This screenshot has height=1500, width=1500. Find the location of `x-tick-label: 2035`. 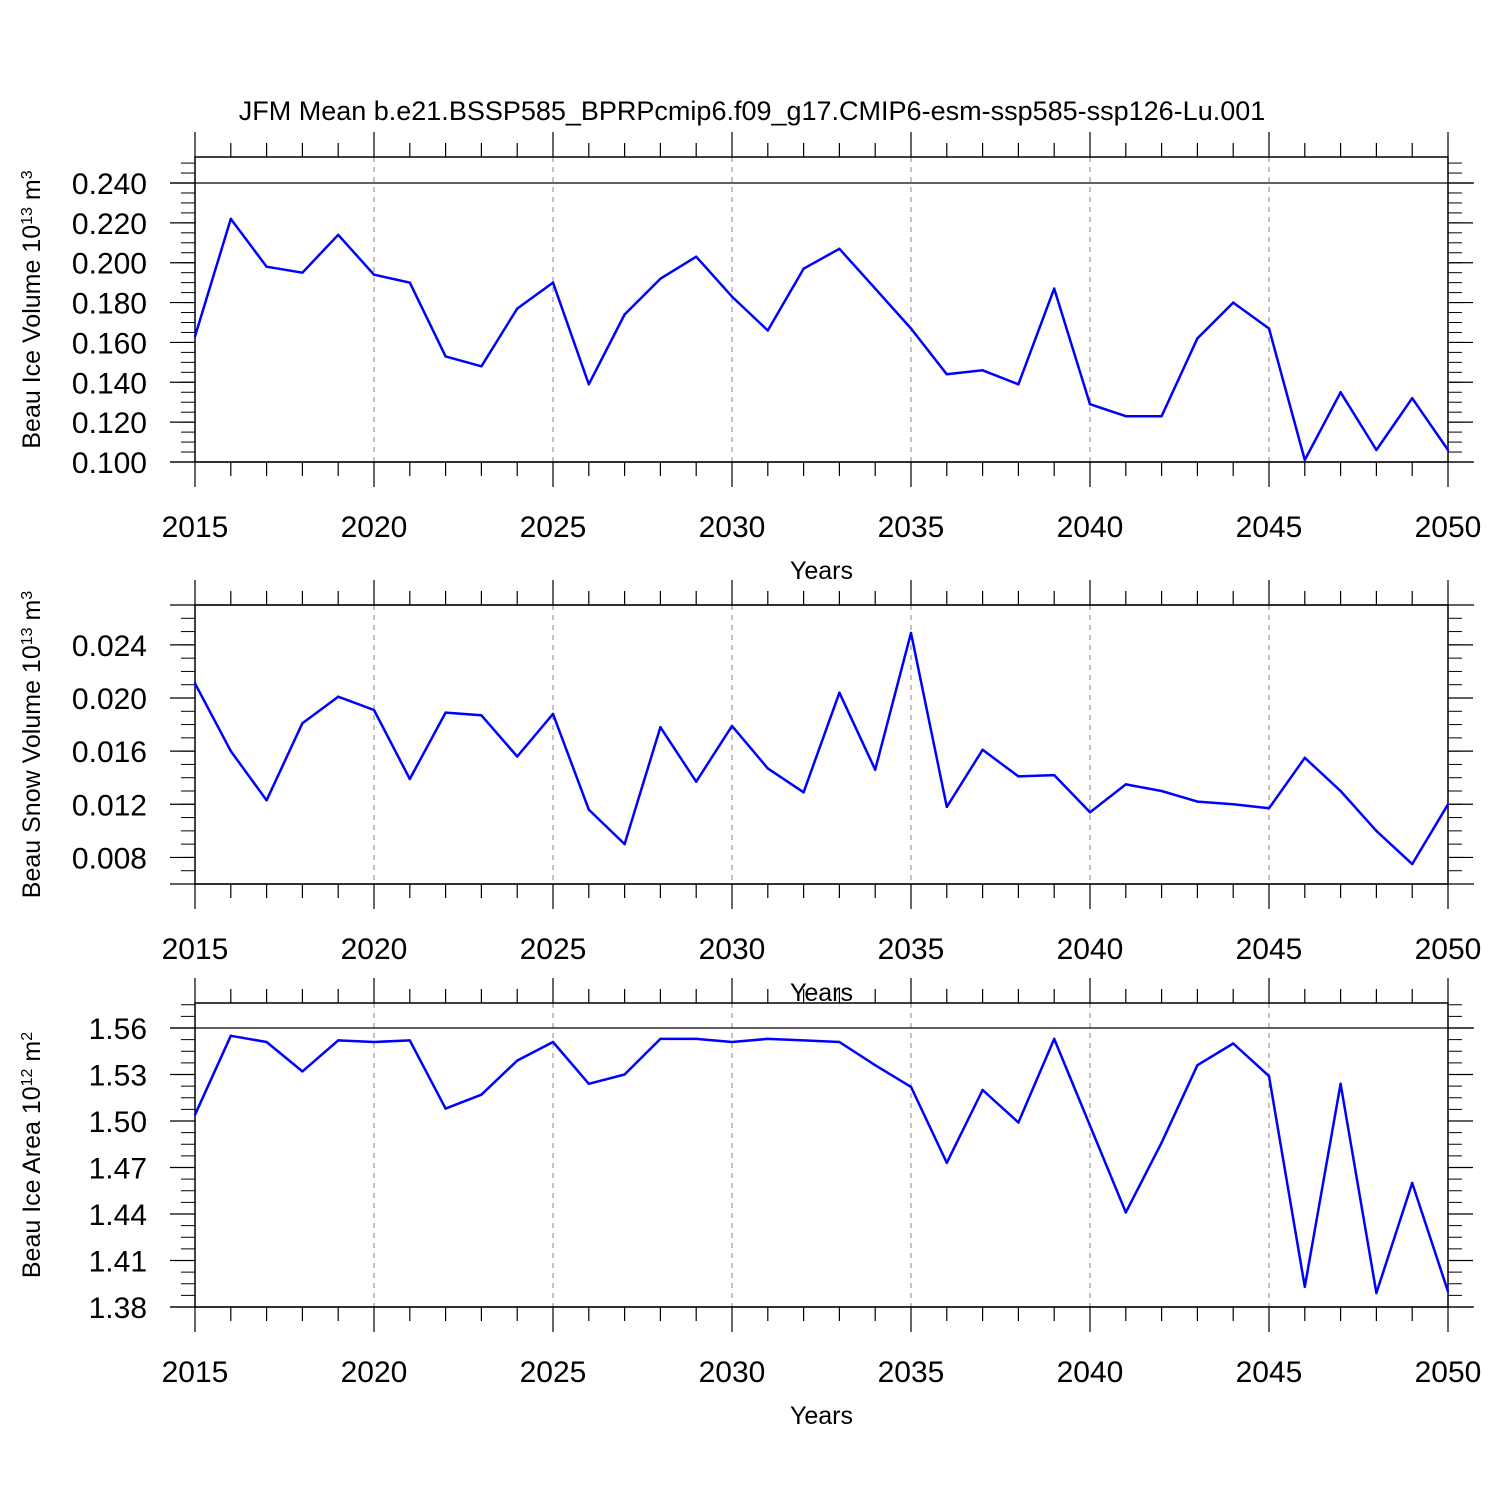

x-tick-label: 2035 is located at coordinates (911, 527).